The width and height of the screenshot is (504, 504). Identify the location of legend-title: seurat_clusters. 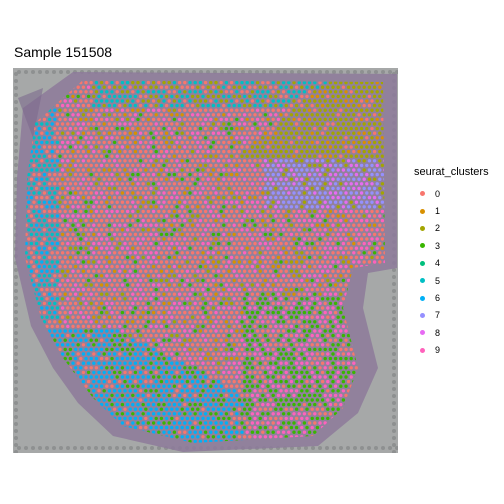
(451, 172).